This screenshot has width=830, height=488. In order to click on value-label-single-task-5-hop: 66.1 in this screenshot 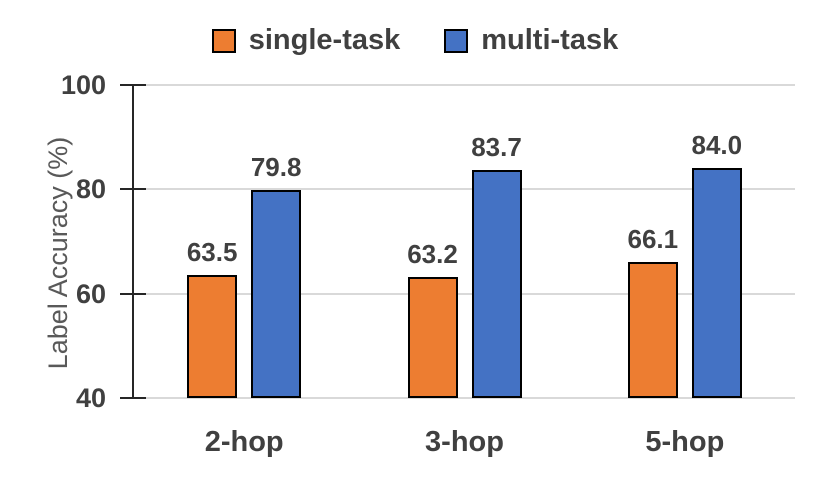, I will do `click(653, 238)`.